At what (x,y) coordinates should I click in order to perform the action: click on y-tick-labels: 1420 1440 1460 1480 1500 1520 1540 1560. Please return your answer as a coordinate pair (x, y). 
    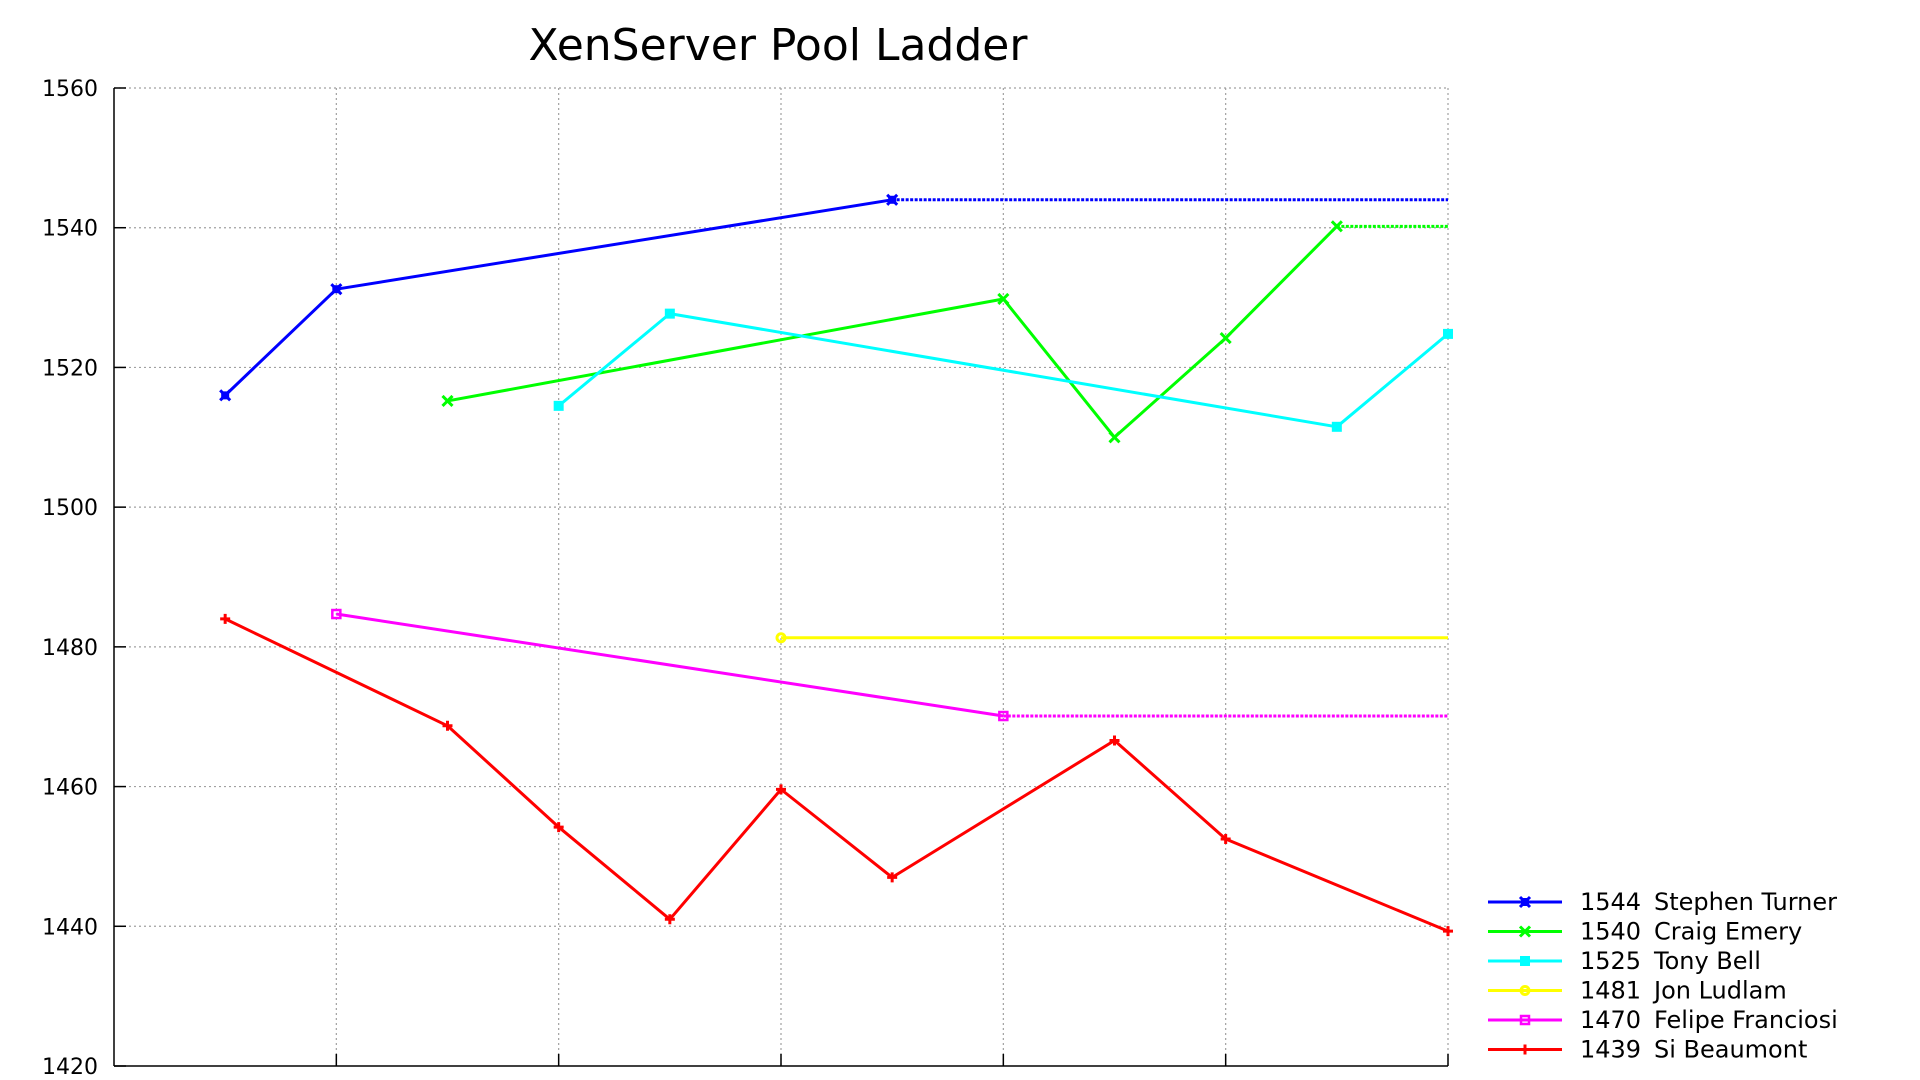
    Looking at the image, I should click on (70, 578).